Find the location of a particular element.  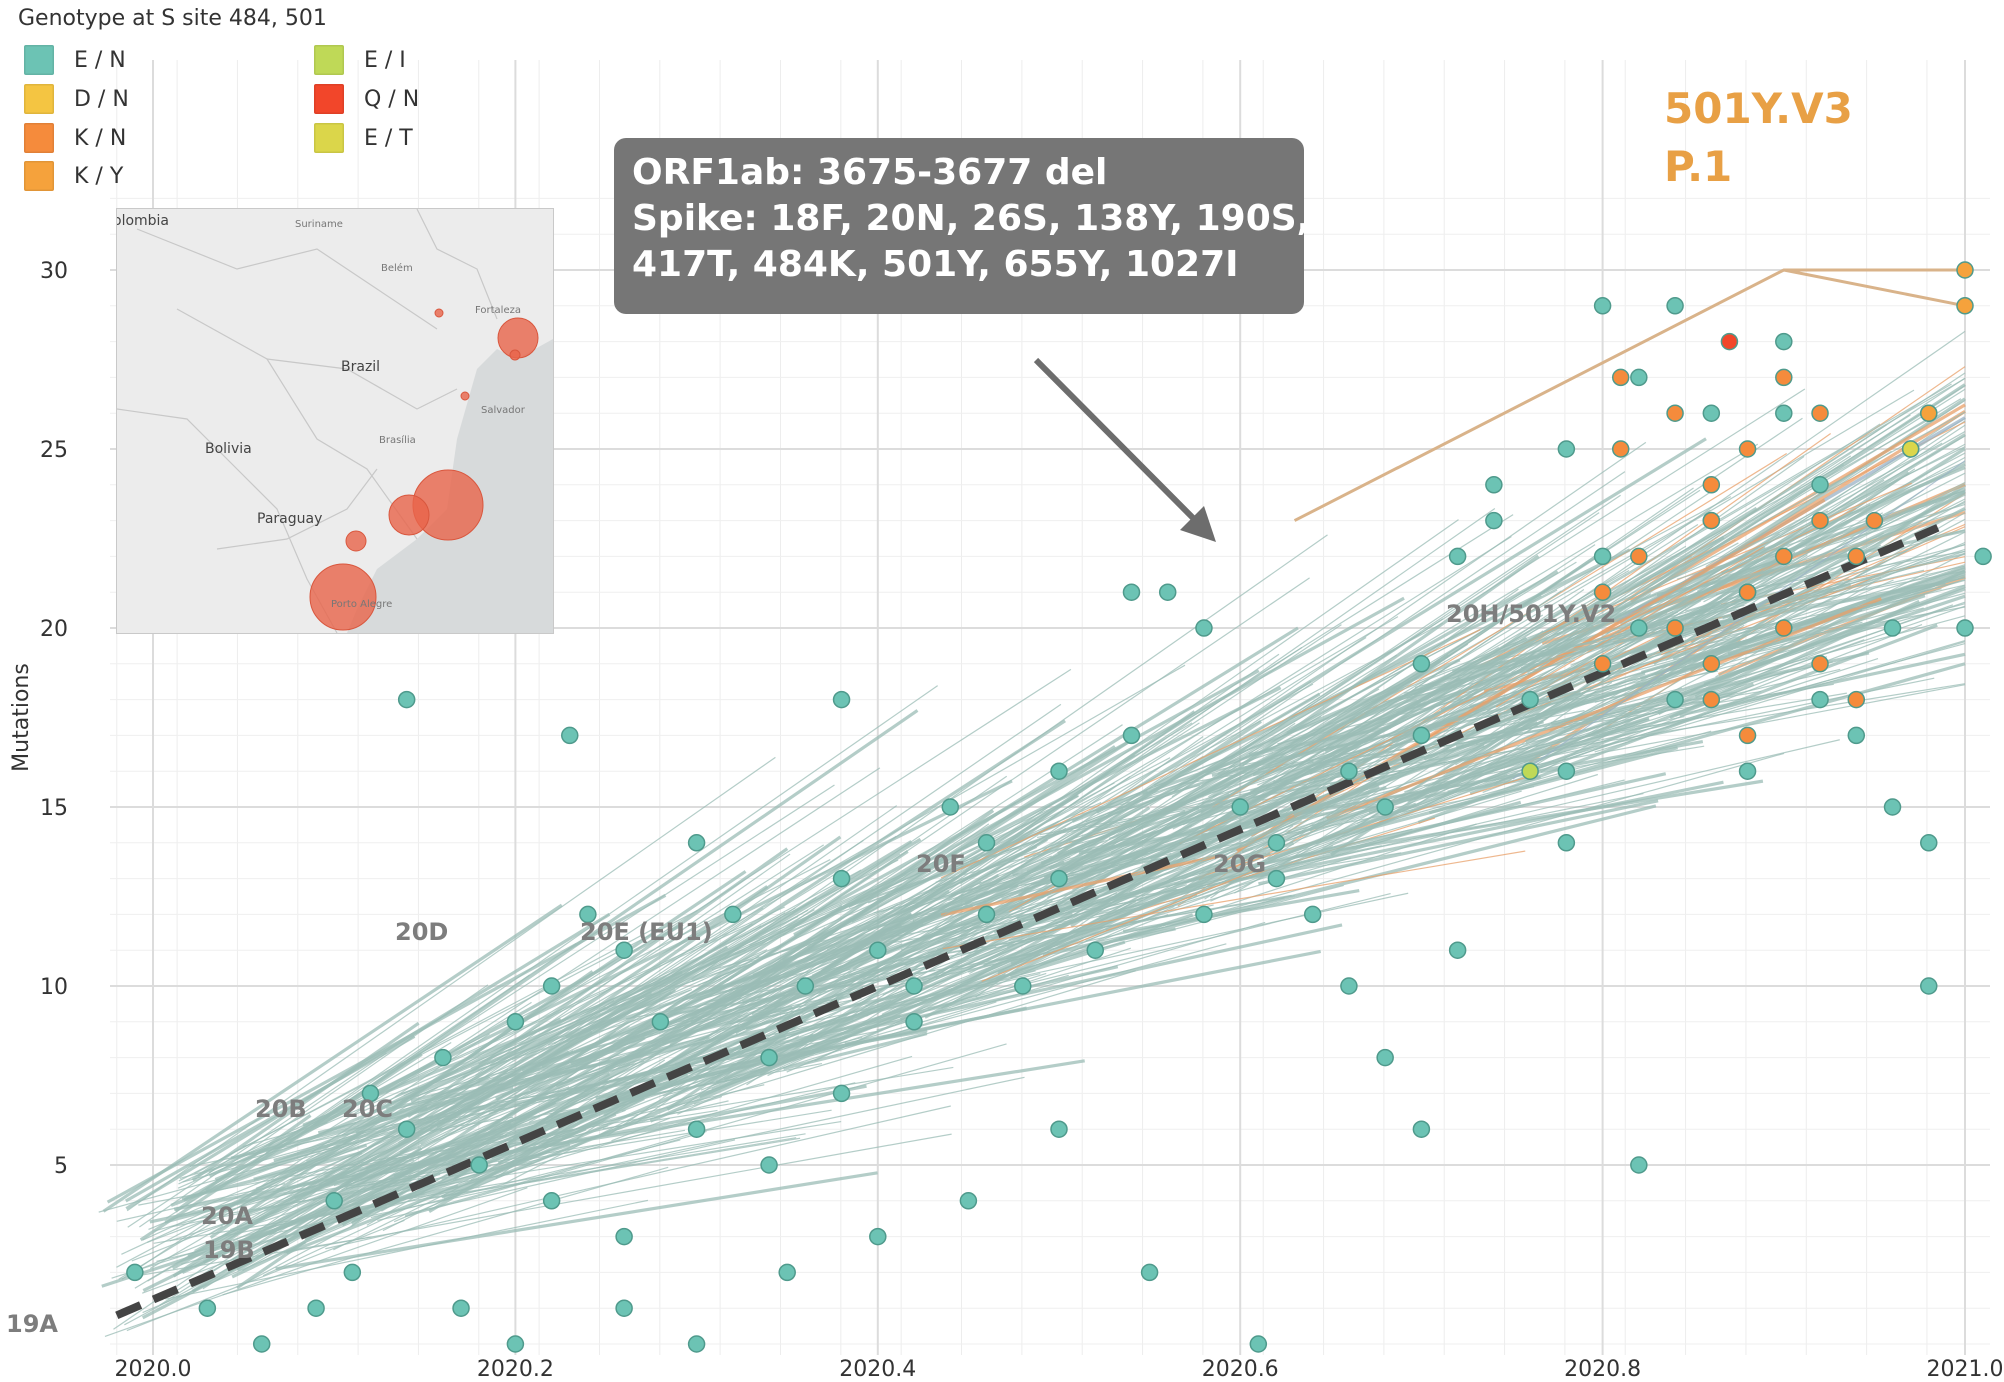

legend-item-q-n: Q / N is located at coordinates (366, 99).